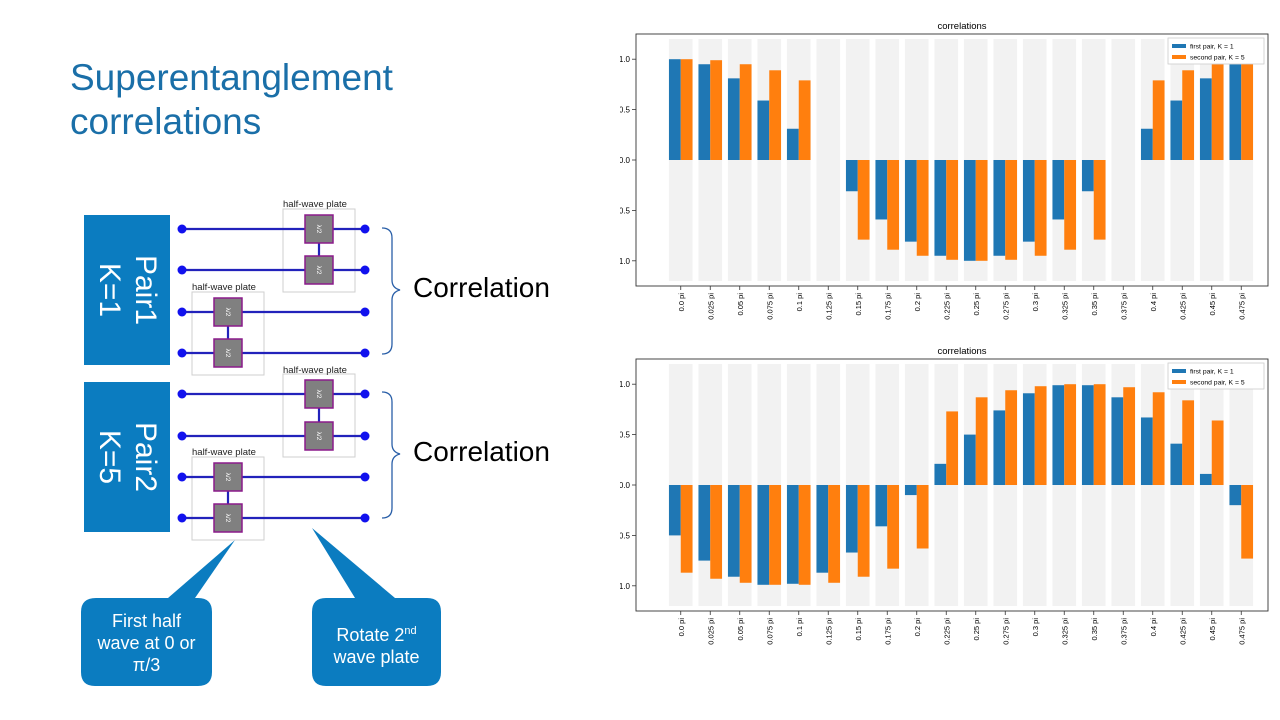  What do you see at coordinates (681, 302) in the screenshot?
I see `x-tick-label: 0.0 pi` at bounding box center [681, 302].